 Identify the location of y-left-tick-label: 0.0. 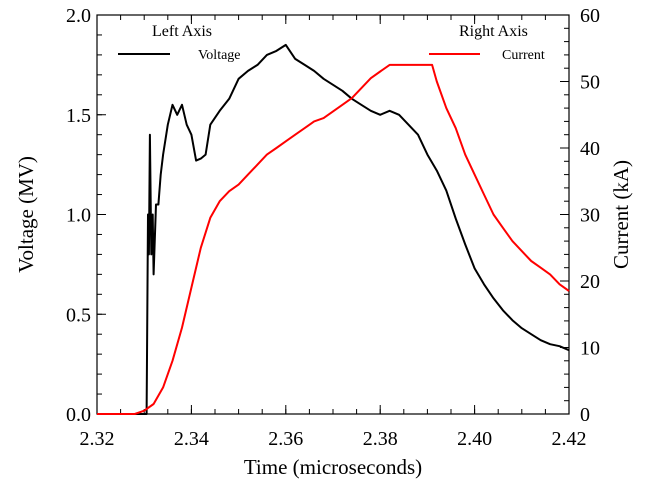
(78, 415).